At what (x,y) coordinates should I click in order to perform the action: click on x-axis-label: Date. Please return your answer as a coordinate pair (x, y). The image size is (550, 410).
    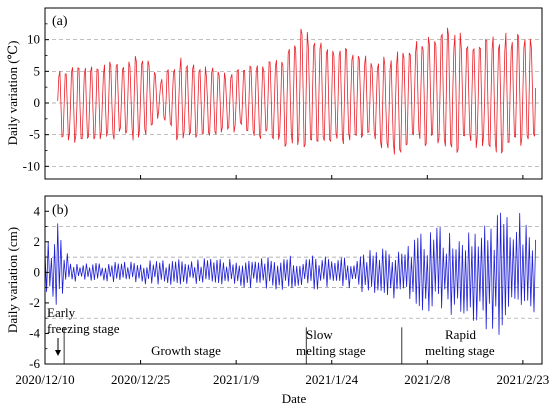
    Looking at the image, I should click on (294, 398).